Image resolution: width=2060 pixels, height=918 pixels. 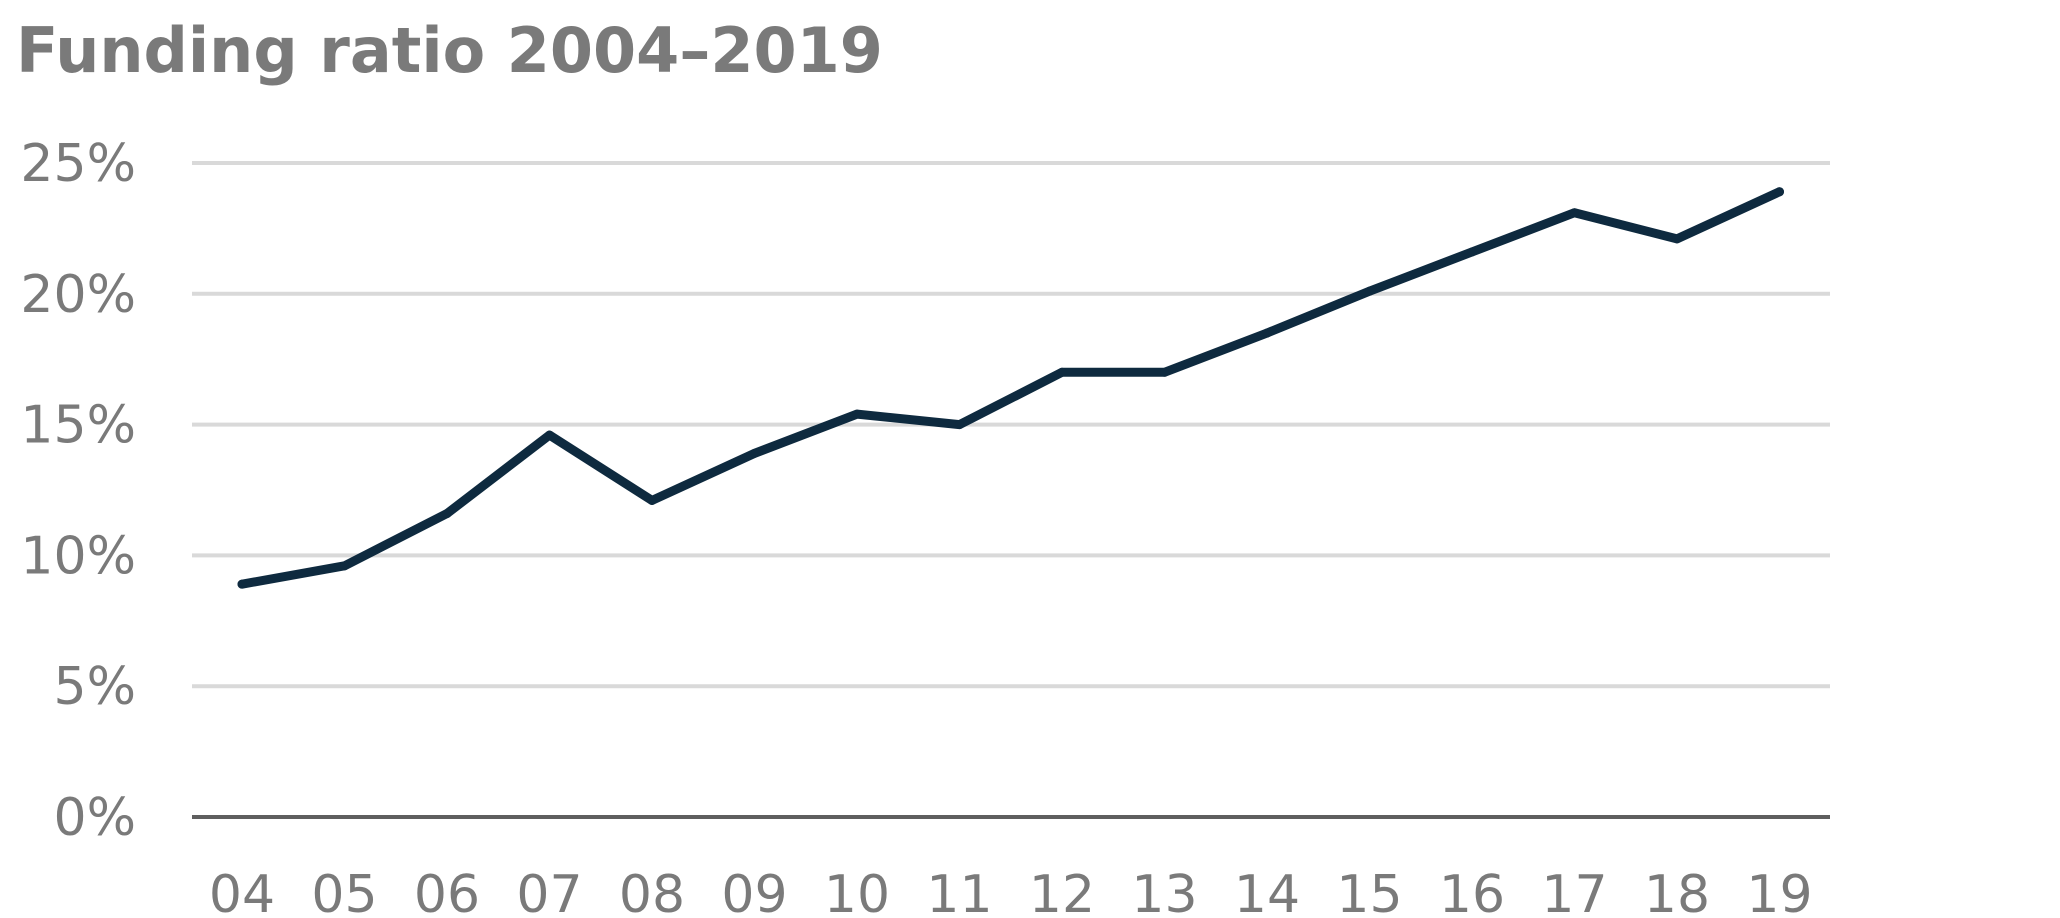 What do you see at coordinates (344, 891) in the screenshot?
I see `x-tick-label: 05` at bounding box center [344, 891].